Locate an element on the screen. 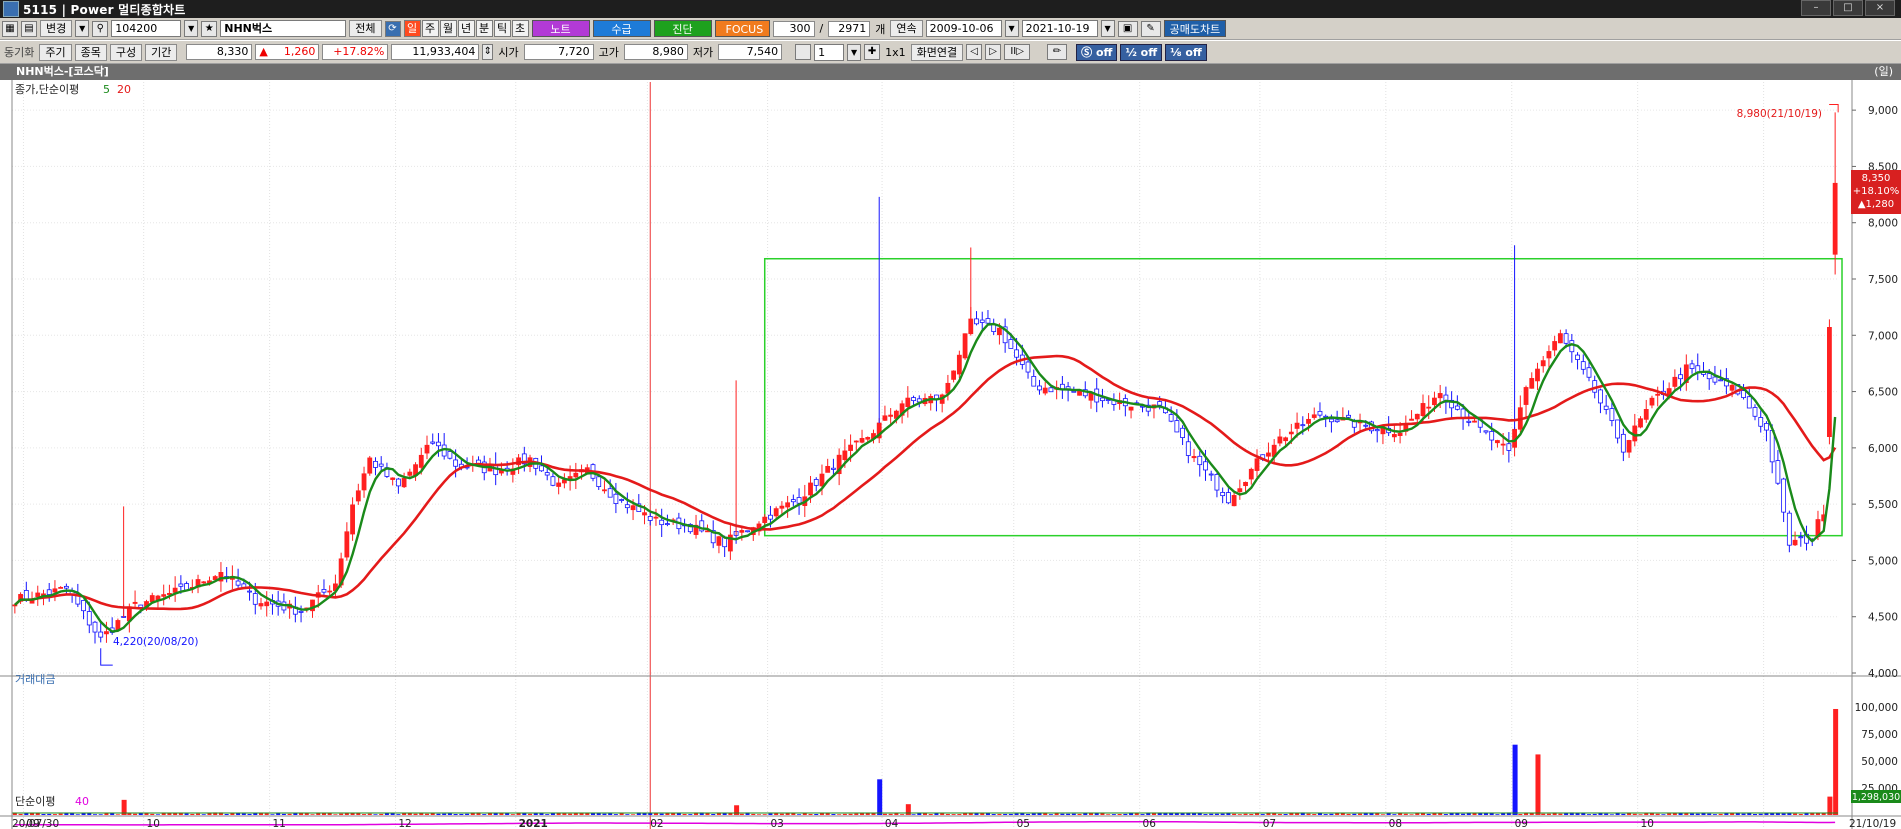  count-input: 300 is located at coordinates (793, 28).